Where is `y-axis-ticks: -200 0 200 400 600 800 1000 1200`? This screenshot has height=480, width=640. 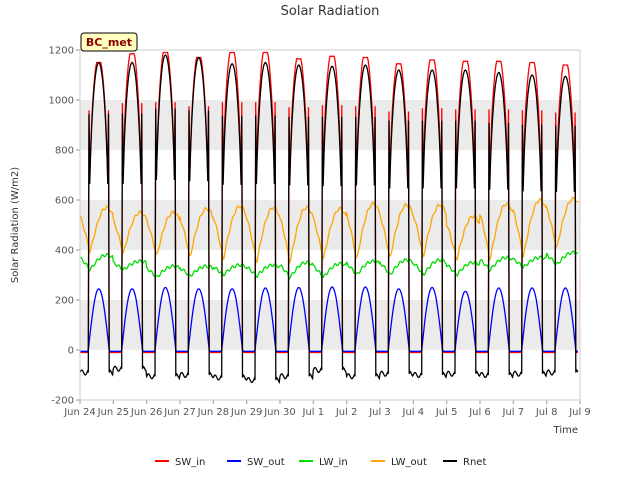
y-axis-ticks: -200 0 200 400 600 800 1000 1200 is located at coordinates (64, 226).